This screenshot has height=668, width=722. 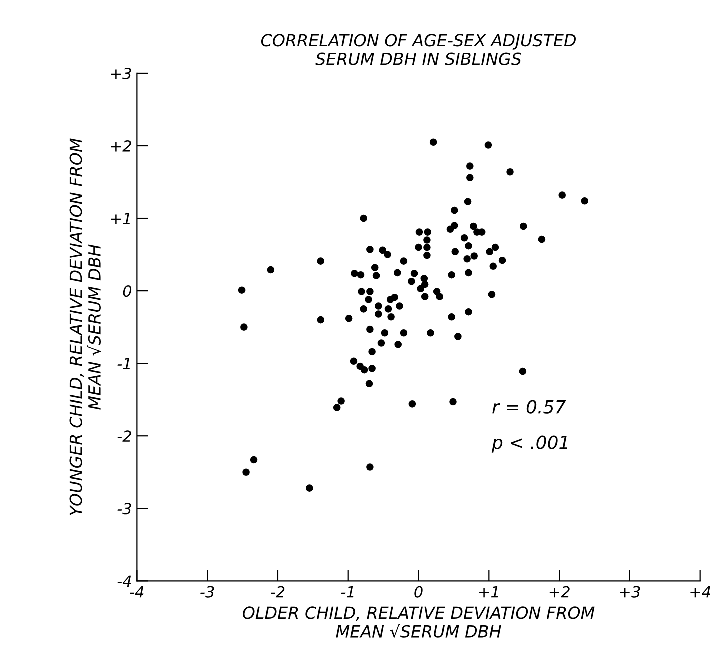 What do you see at coordinates (418, 622) in the screenshot?
I see `x-axis-title: OLDER CHILD, RELATIVE DEVIATION FROM MEAN √SERUM DBH` at bounding box center [418, 622].